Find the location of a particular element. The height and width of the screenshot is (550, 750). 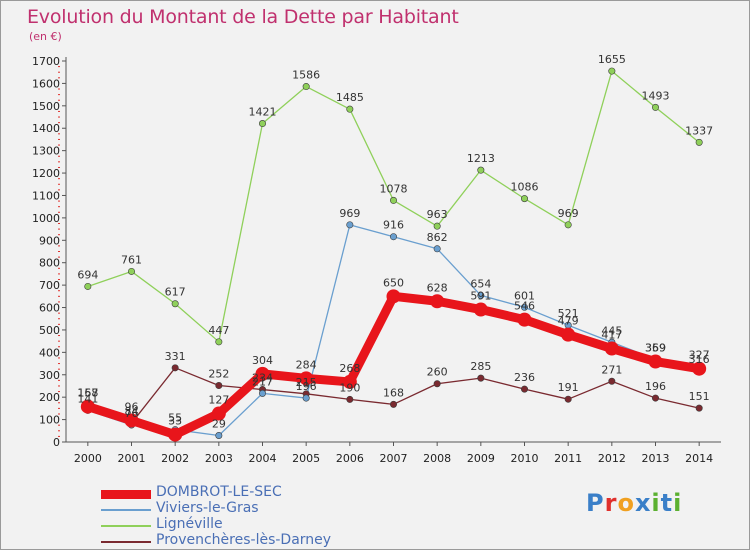

data-label: 167 is located at coordinates (87, 393).